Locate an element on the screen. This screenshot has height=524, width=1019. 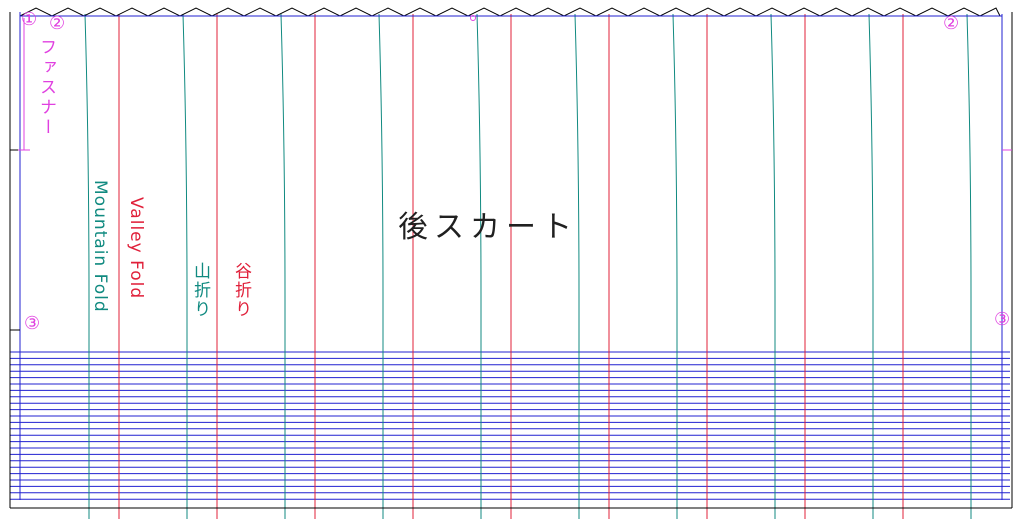
legend-valley-fold-jp: 谷折り is located at coordinates (241, 290).